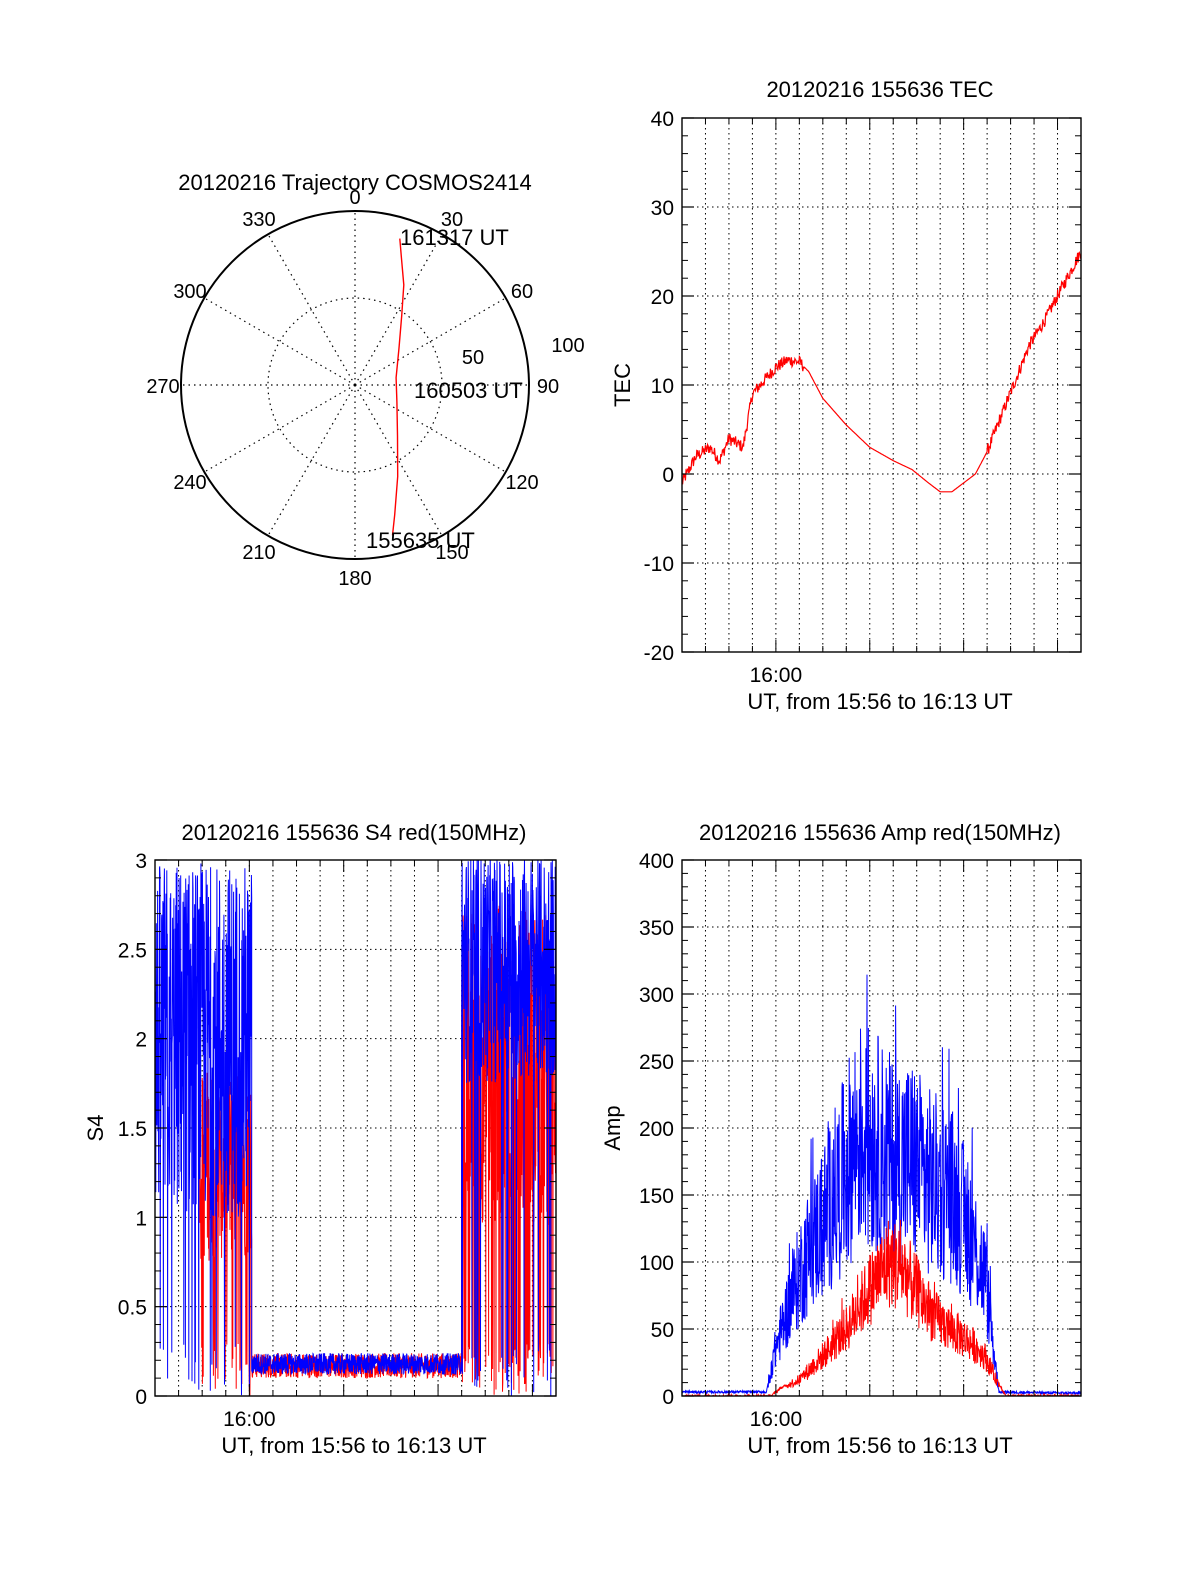  Describe the element at coordinates (398, 387) in the screenshot. I see `polar-trajectory-line` at that location.